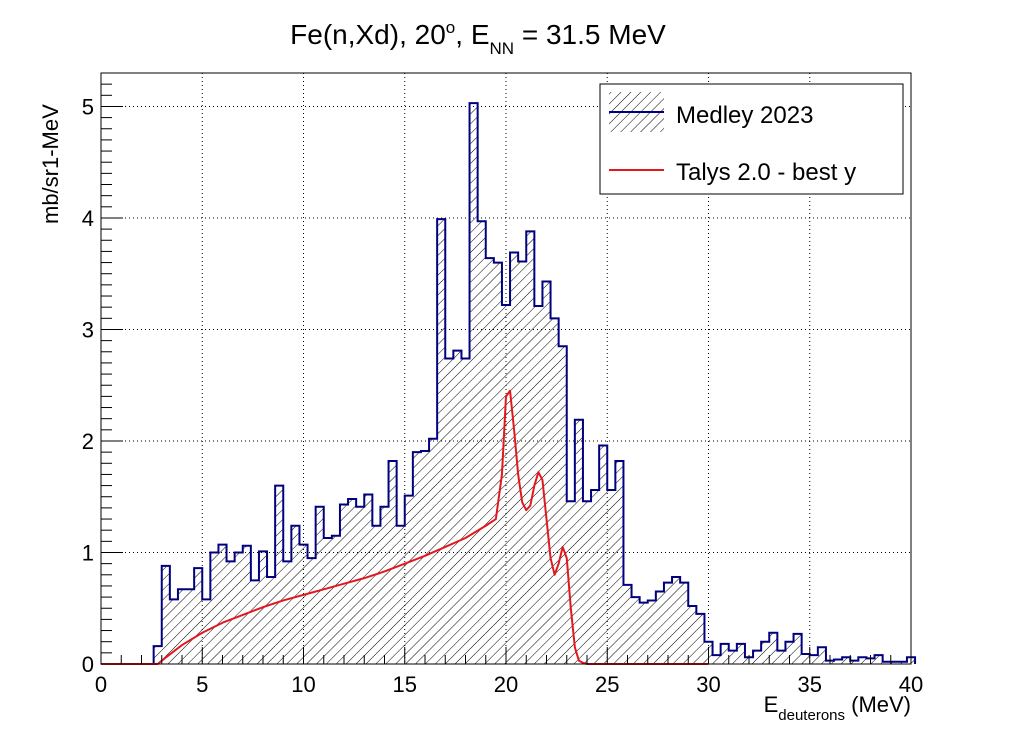  What do you see at coordinates (202, 684) in the screenshot?
I see `x-tick-label: 5` at bounding box center [202, 684].